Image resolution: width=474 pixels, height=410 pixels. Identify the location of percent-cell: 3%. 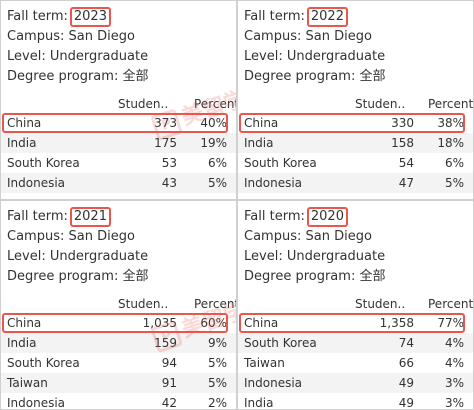
(454, 383).